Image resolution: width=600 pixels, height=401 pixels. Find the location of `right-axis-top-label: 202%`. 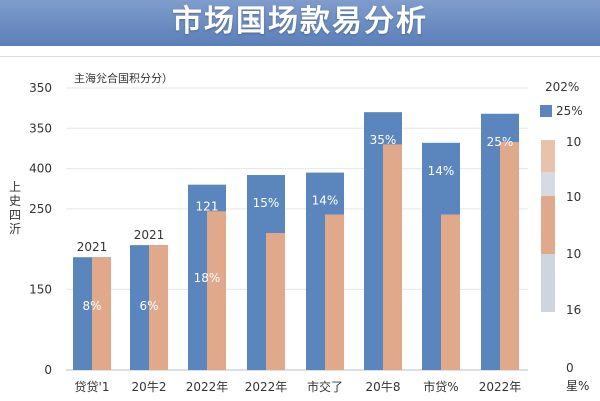

right-axis-top-label: 202% is located at coordinates (562, 87).